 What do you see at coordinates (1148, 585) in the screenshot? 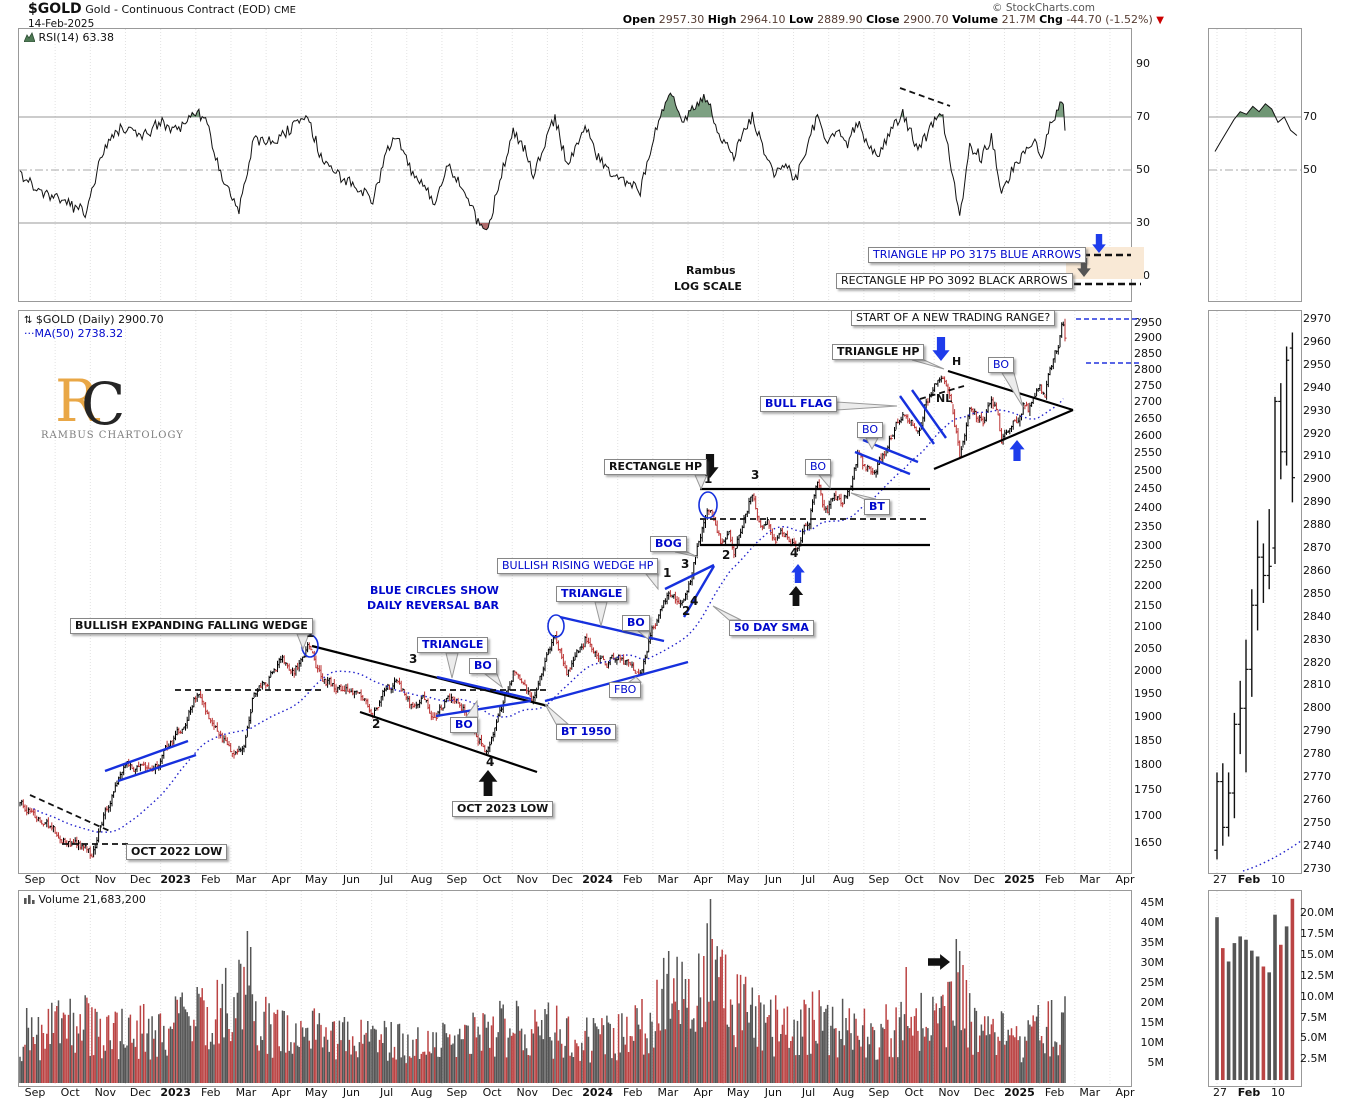
I see `price-axis-label: 2200` at bounding box center [1148, 585].